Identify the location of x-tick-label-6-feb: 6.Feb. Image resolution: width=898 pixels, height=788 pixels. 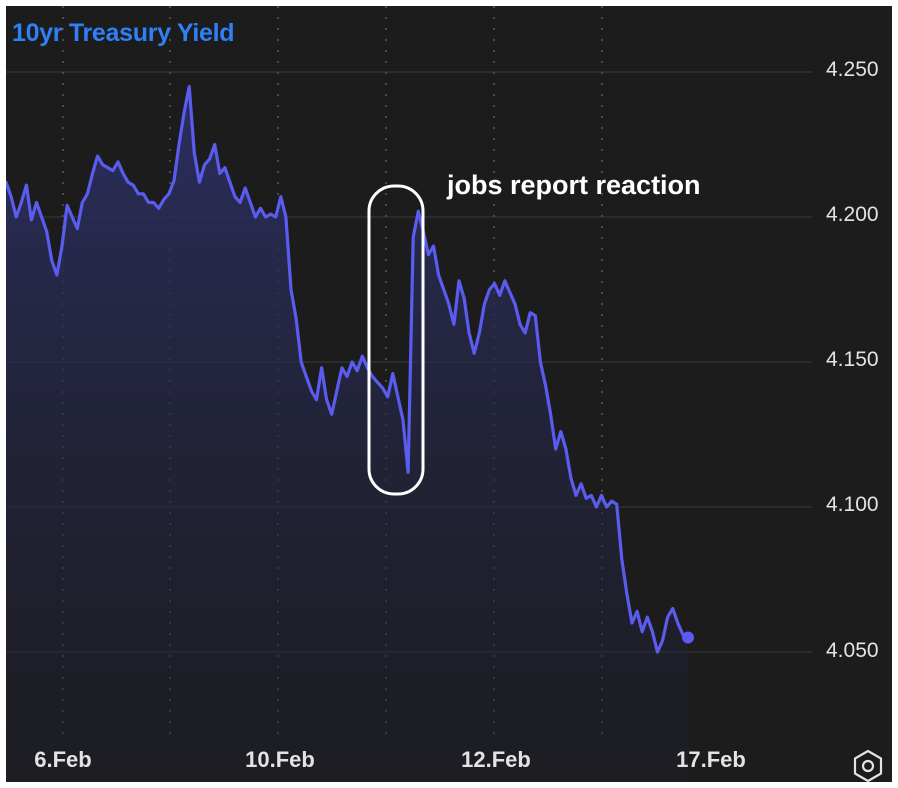
(63, 759).